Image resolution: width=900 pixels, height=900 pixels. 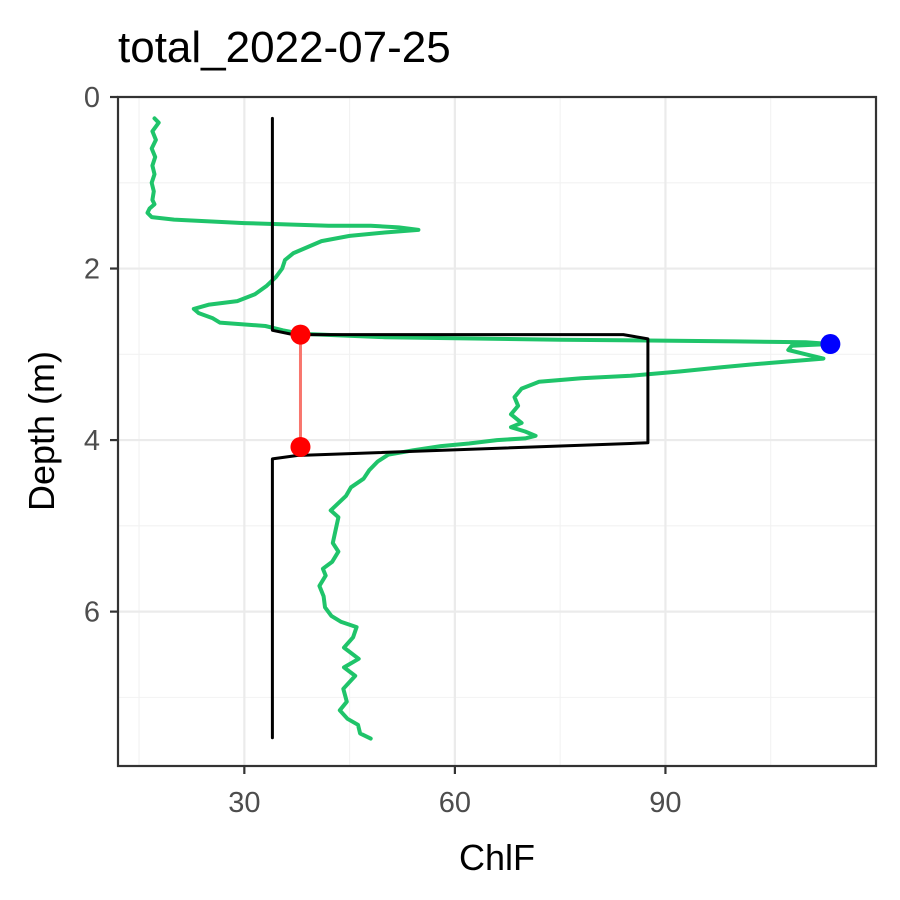 I want to click on chart-title: total_2022-07-25, so click(x=284, y=47).